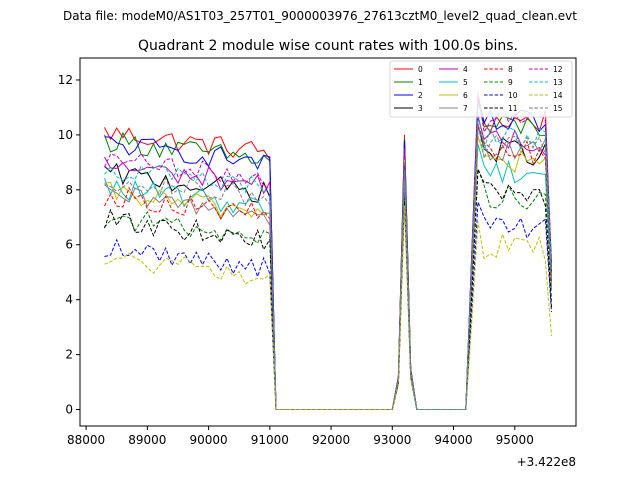 Image resolution: width=640 pixels, height=480 pixels. Describe the element at coordinates (331, 440) in the screenshot. I see `x-tick-label: 92000` at that location.